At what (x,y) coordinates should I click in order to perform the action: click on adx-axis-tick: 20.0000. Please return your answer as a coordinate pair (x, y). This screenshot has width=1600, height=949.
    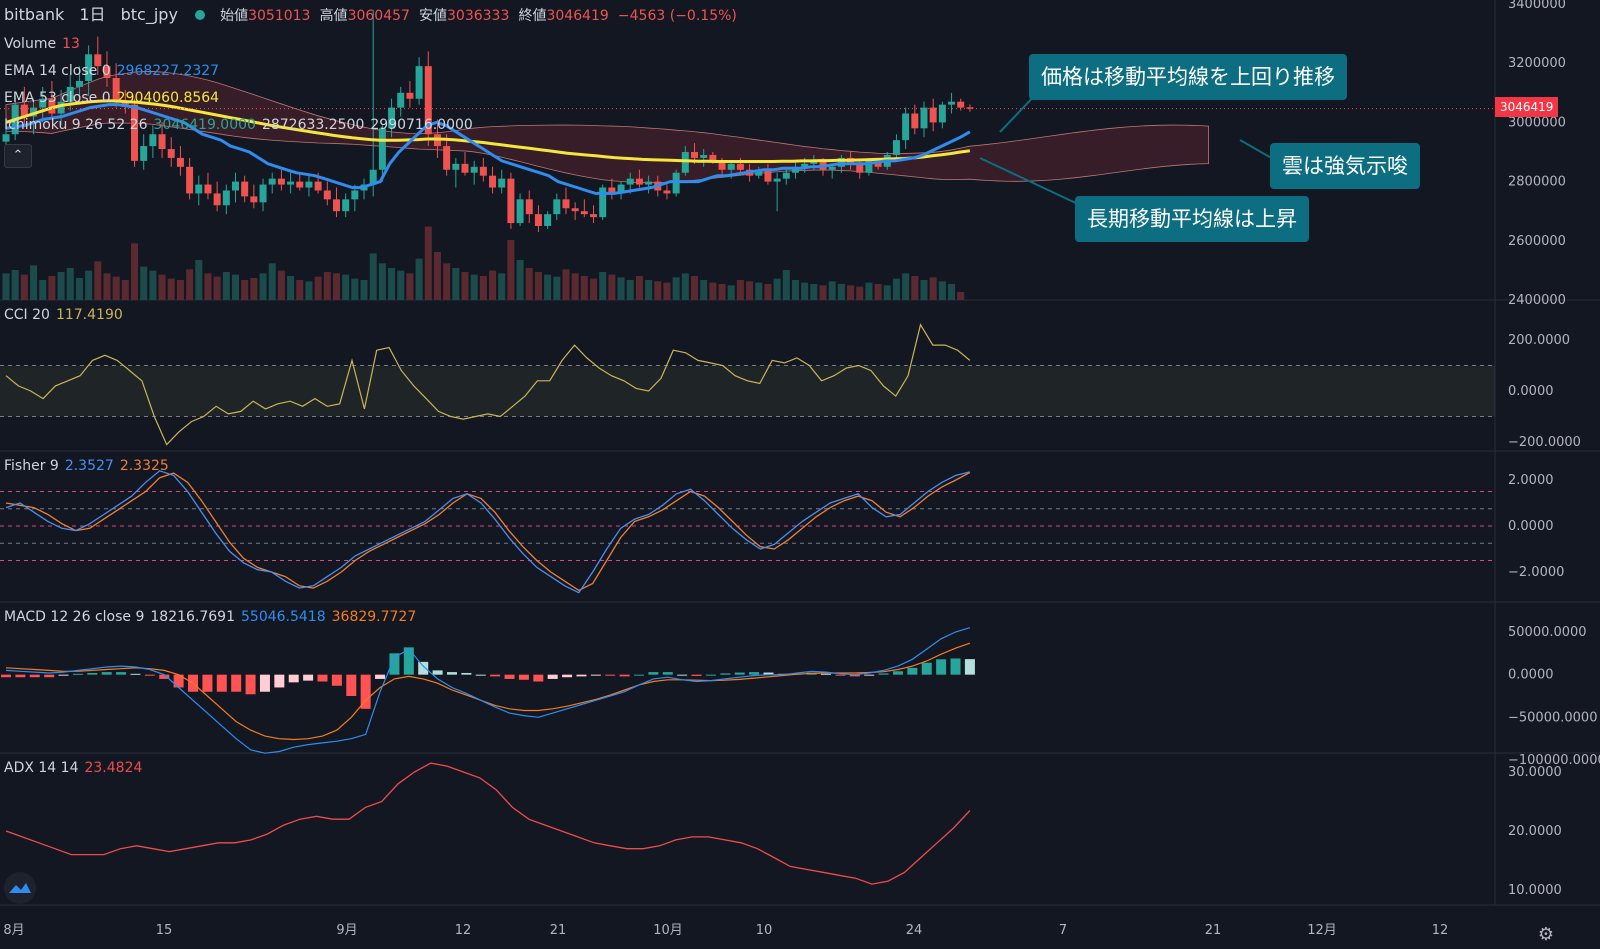
    Looking at the image, I should click on (1535, 831).